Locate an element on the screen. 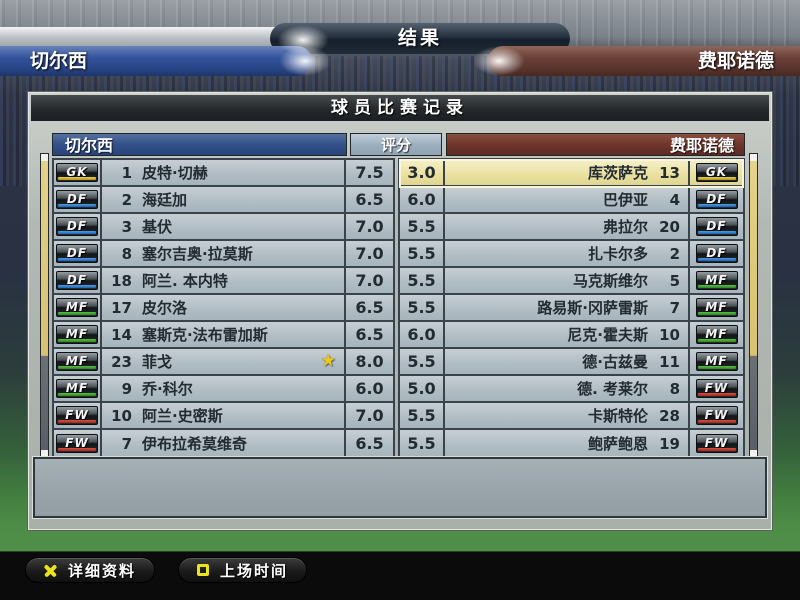 The height and width of the screenshot is (600, 800). table-row: 6.0 尼克·霍夫斯 10 MF is located at coordinates (571, 335).